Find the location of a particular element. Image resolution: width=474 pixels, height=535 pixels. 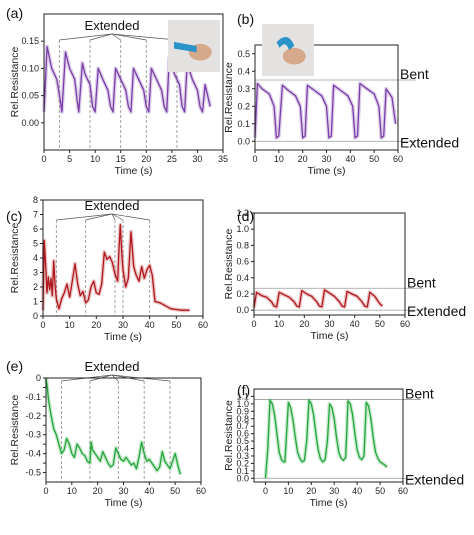

y-tick-label: 0.00 is located at coordinates (30, 123).